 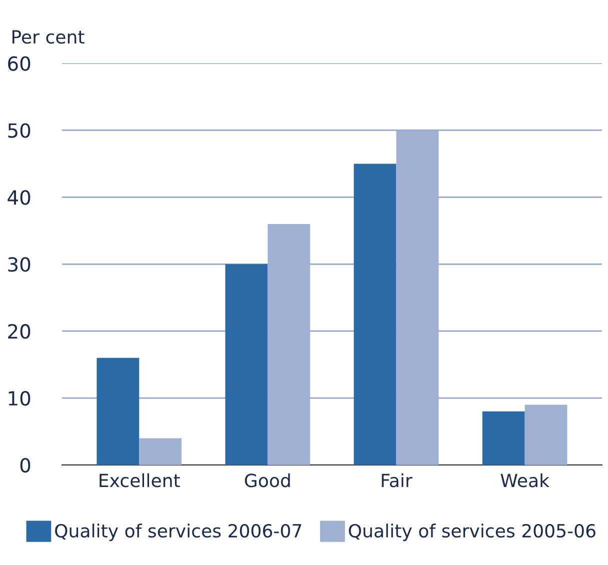 I want to click on x-tick-label: Weak, so click(x=525, y=480).